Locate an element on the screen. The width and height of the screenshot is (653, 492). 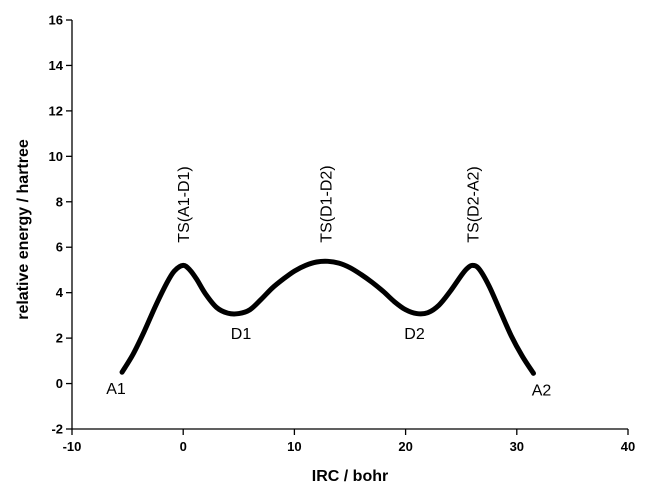
y-tick-label: 10 is located at coordinates (56, 156).